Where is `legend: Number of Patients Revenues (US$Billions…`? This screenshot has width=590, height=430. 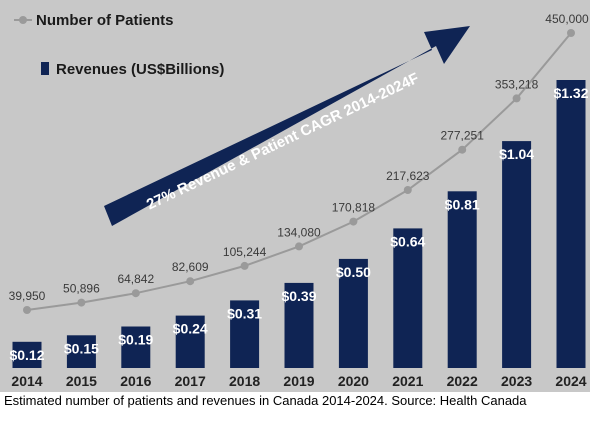
legend: Number of Patients Revenues (US$Billions… is located at coordinates (119, 45).